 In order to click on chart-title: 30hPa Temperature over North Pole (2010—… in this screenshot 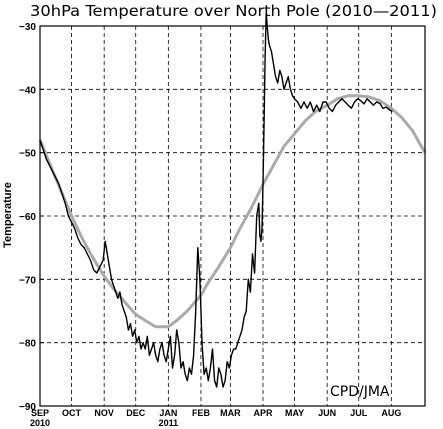, I will do `click(233, 11)`.